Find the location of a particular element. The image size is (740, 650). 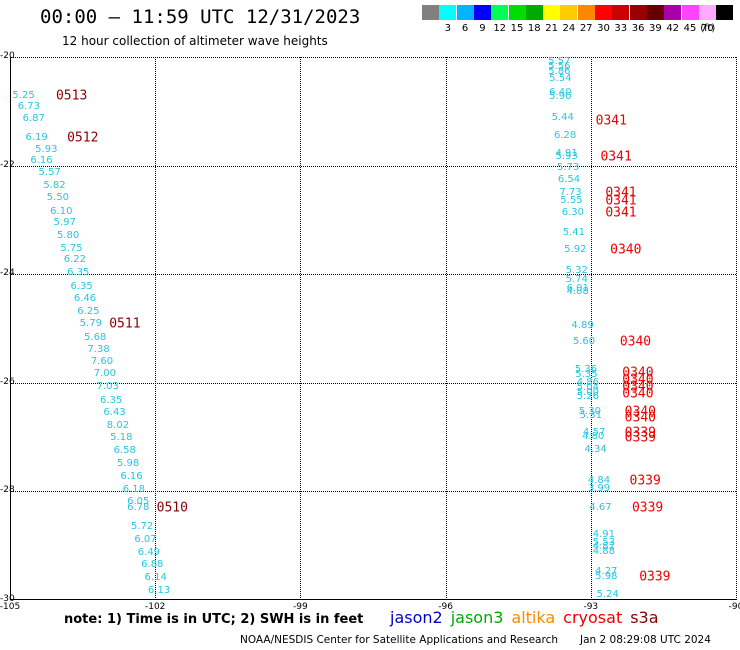

x-tick-label: -90 is located at coordinates (734, 607).